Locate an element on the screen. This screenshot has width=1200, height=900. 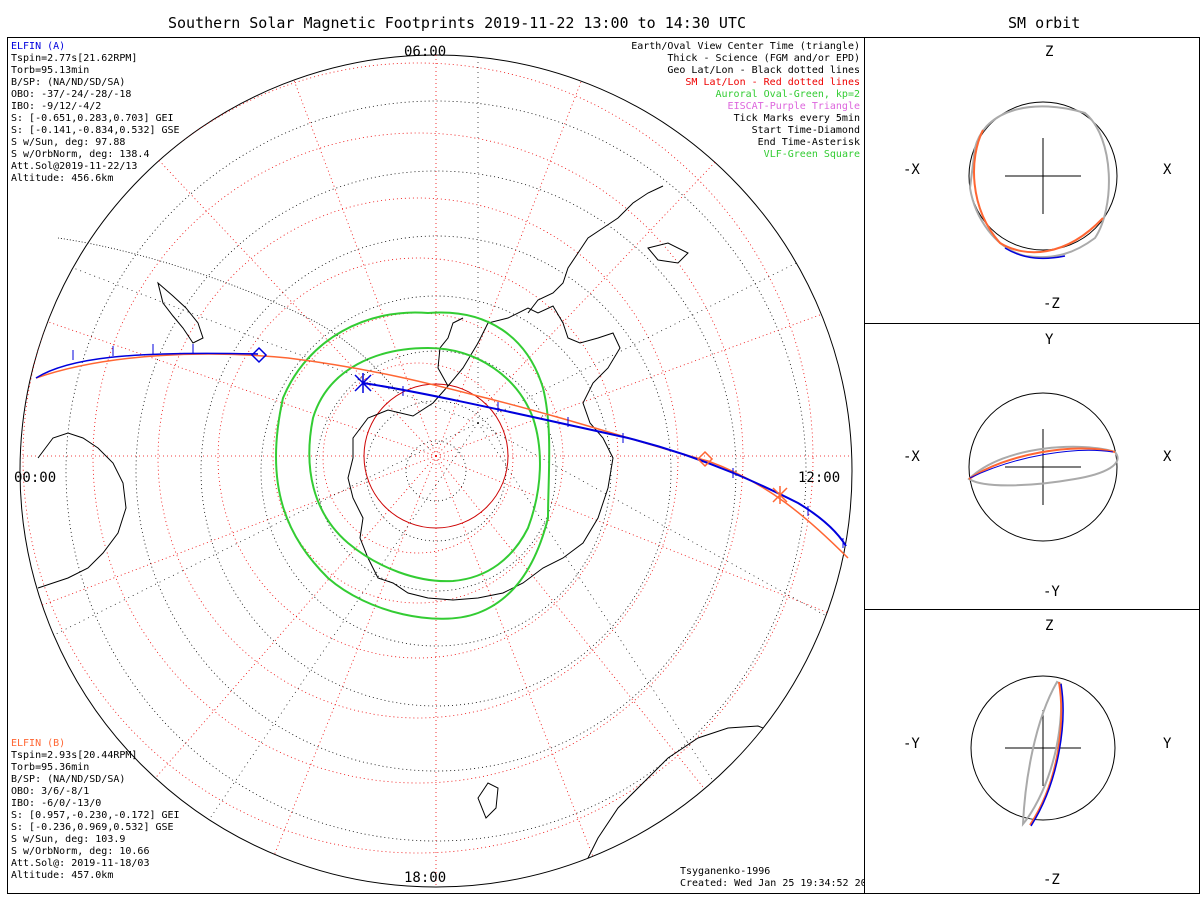
elfin-b-start-diamond is located at coordinates (705, 459).